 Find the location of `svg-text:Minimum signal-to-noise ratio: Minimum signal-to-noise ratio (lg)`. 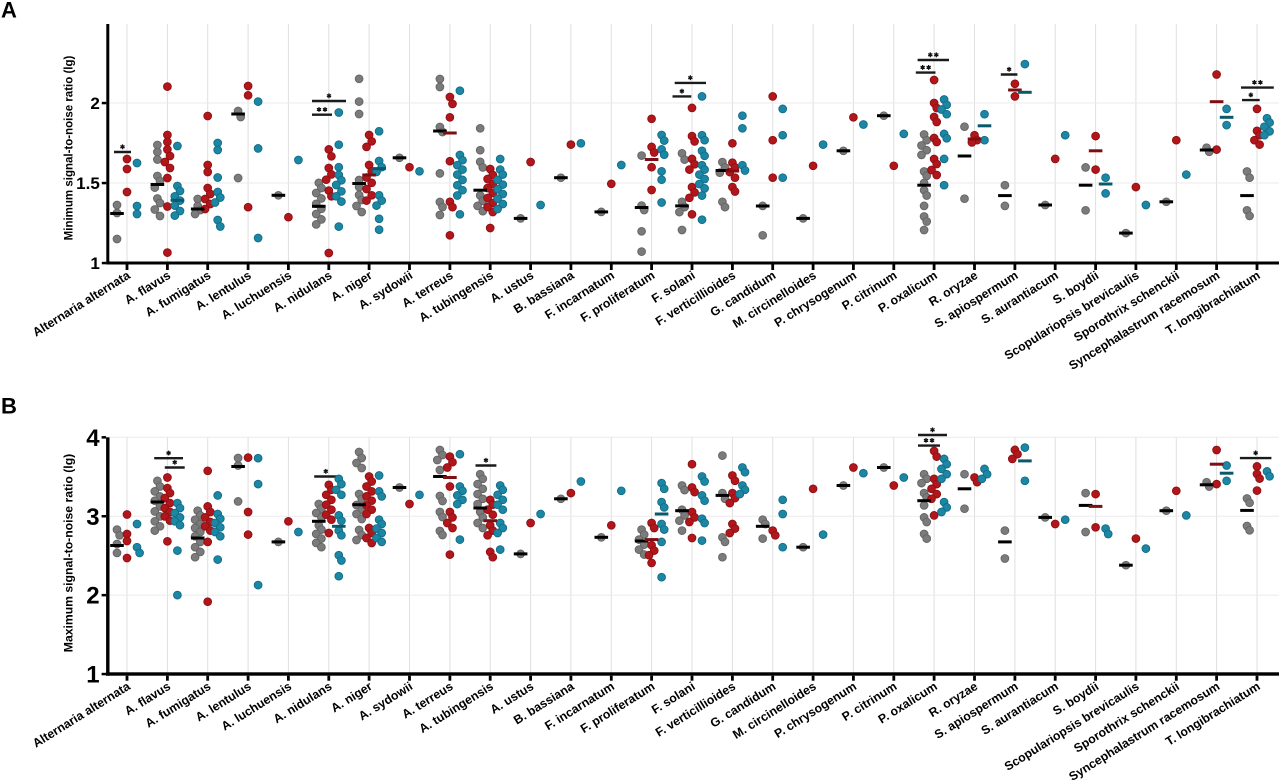

svg-text:Minimum signal-to-noise ratio: Minimum signal-to-noise ratio (lg) is located at coordinates (70, 148).